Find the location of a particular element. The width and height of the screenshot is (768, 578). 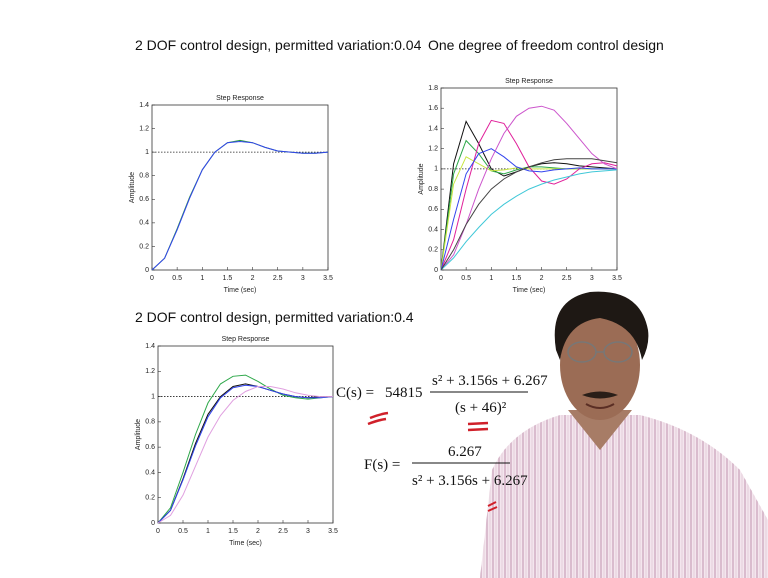

equation-lhs: C(s) = is located at coordinates (355, 393).